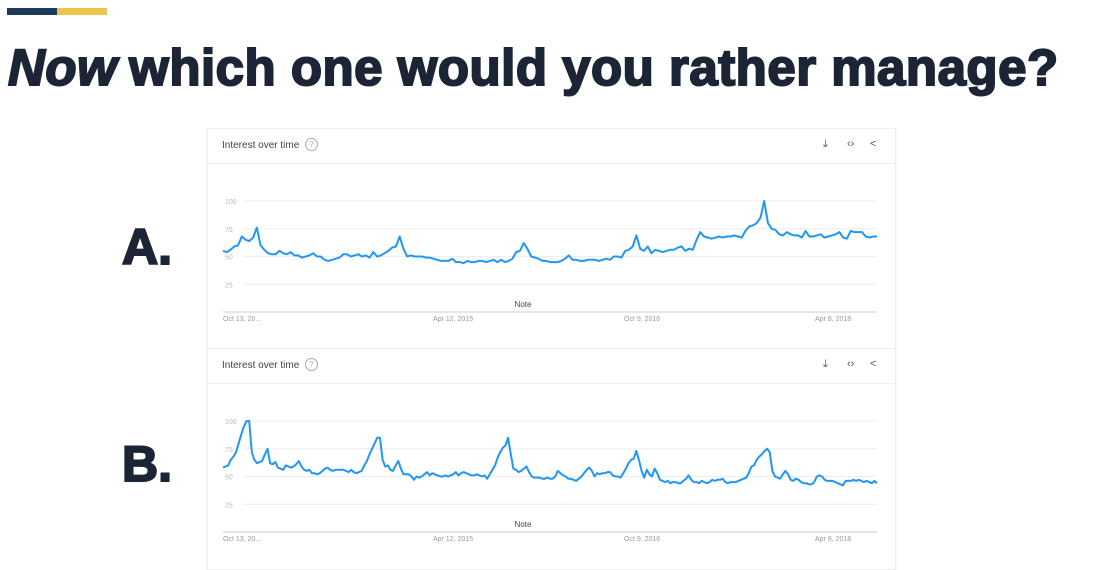  What do you see at coordinates (82, 11) in the screenshot?
I see `accent-bar-yellow` at bounding box center [82, 11].